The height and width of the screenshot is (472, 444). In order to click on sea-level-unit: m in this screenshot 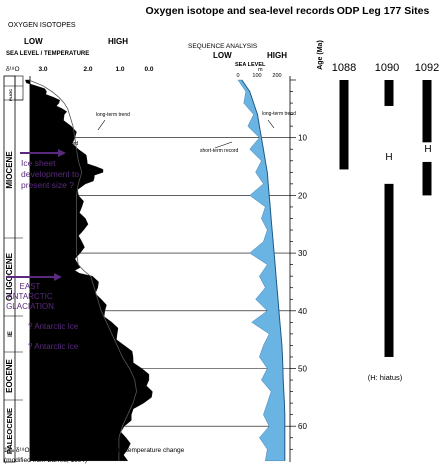, I will do `click(260, 70)`.